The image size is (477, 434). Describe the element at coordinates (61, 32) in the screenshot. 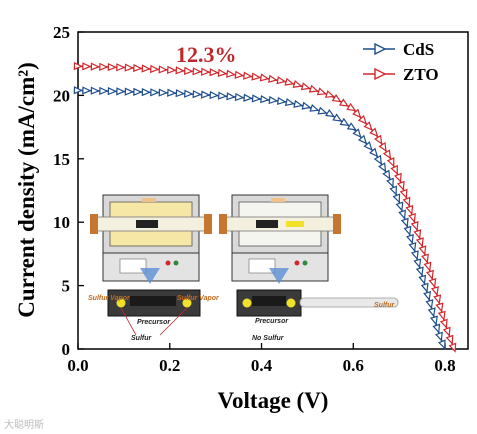

I see `y-tick-label: 25` at that location.